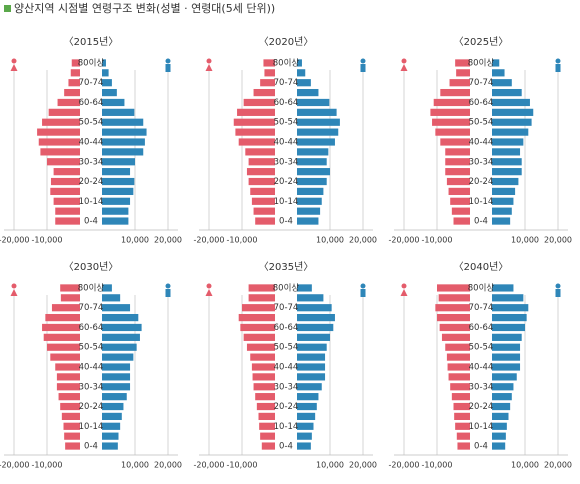 This screenshot has height=484, width=580. I want to click on age-label: 70-74, so click(286, 83).